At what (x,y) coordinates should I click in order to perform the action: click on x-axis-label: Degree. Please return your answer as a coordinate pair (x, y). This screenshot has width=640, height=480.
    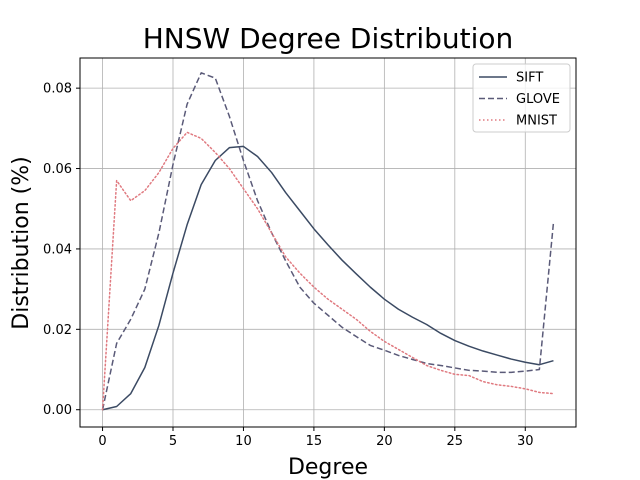
    Looking at the image, I should click on (328, 467).